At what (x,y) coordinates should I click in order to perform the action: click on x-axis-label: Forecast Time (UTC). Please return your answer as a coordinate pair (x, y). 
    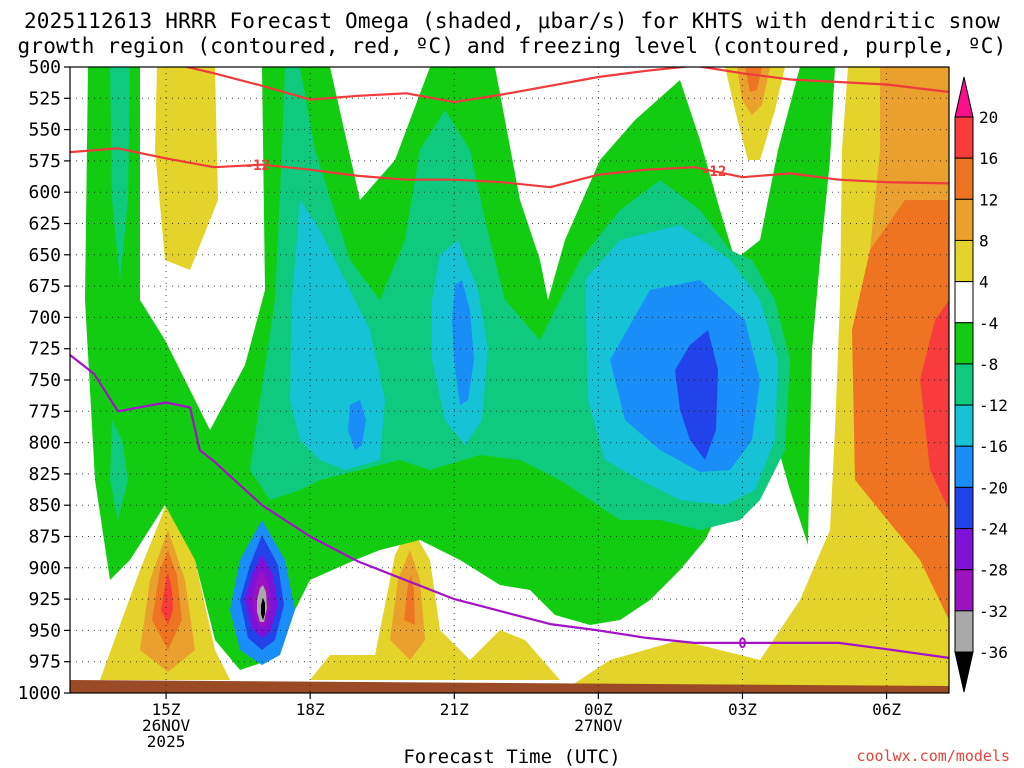
    Looking at the image, I should click on (512, 757).